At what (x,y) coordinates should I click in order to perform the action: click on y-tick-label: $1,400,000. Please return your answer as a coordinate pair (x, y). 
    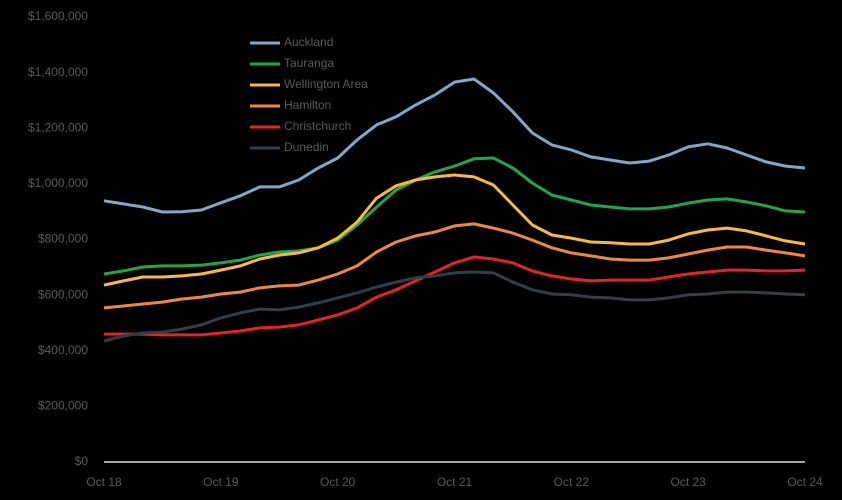
    Looking at the image, I should click on (58, 72).